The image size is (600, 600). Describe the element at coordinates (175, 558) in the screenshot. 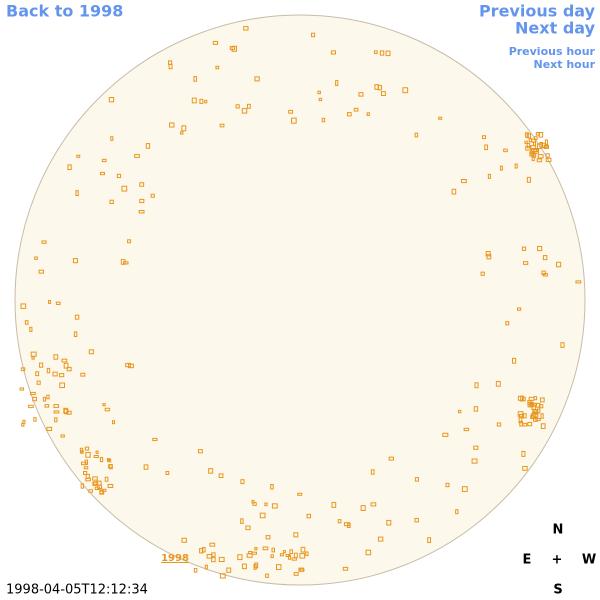

I see `year-label: 1998` at that location.